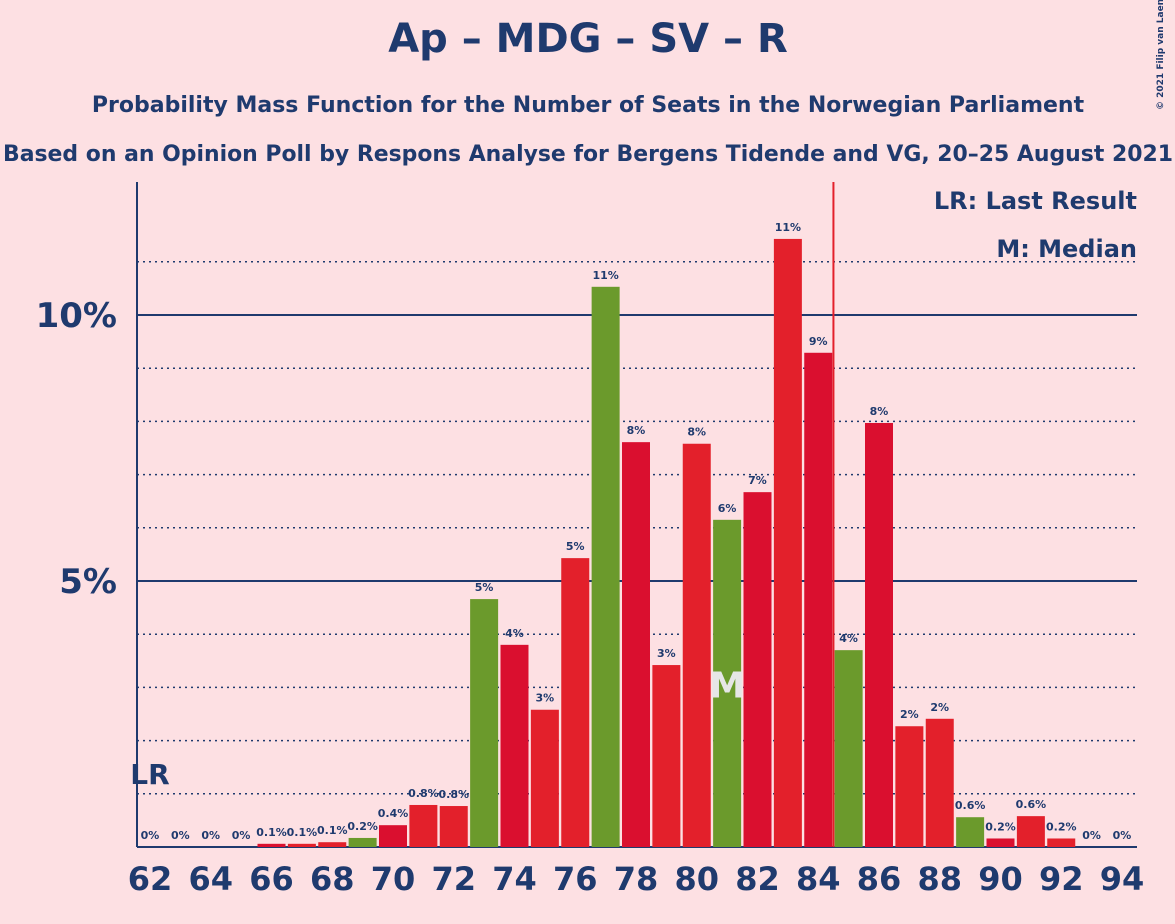  I want to click on value-label: 0.4%, so click(393, 813).